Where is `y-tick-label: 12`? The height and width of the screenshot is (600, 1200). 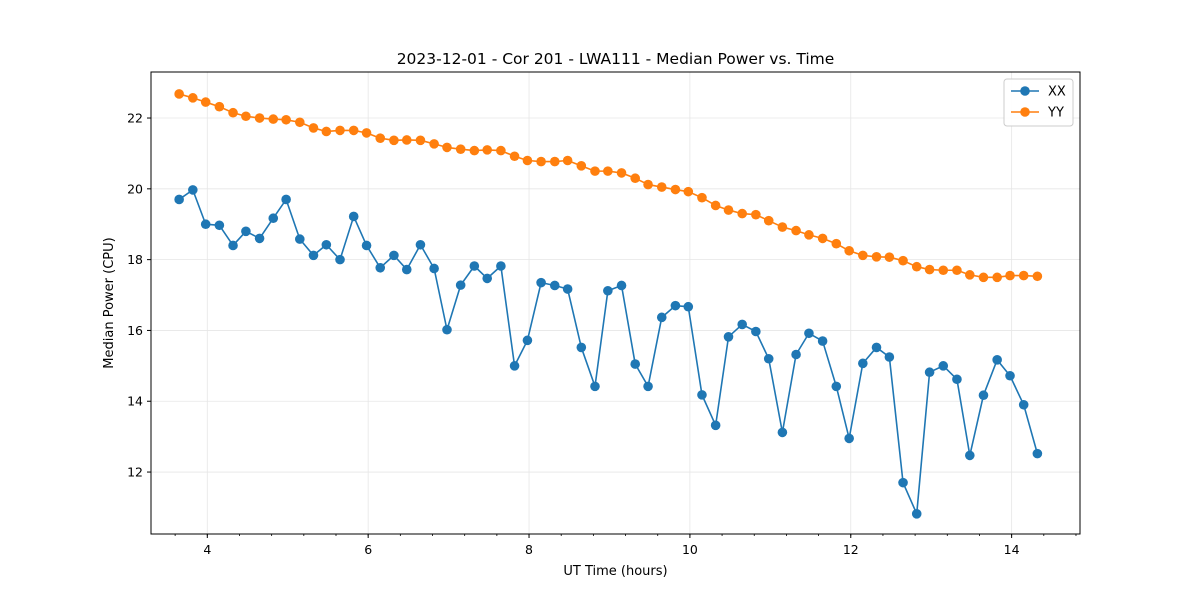 y-tick-label: 12 is located at coordinates (135, 472).